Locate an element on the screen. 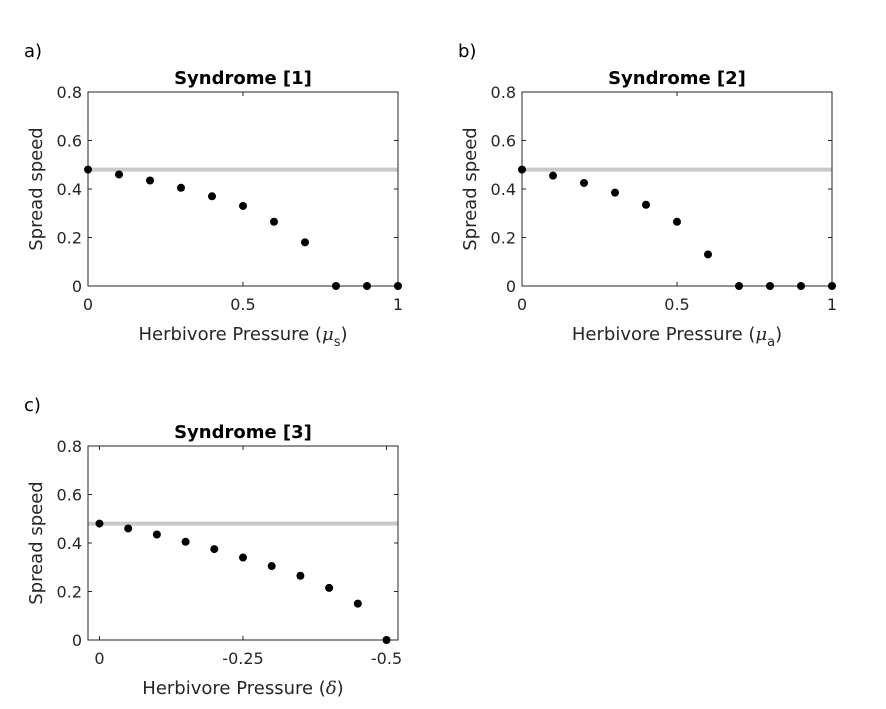 This screenshot has height=709, width=886. panel-letter: b) is located at coordinates (467, 51).